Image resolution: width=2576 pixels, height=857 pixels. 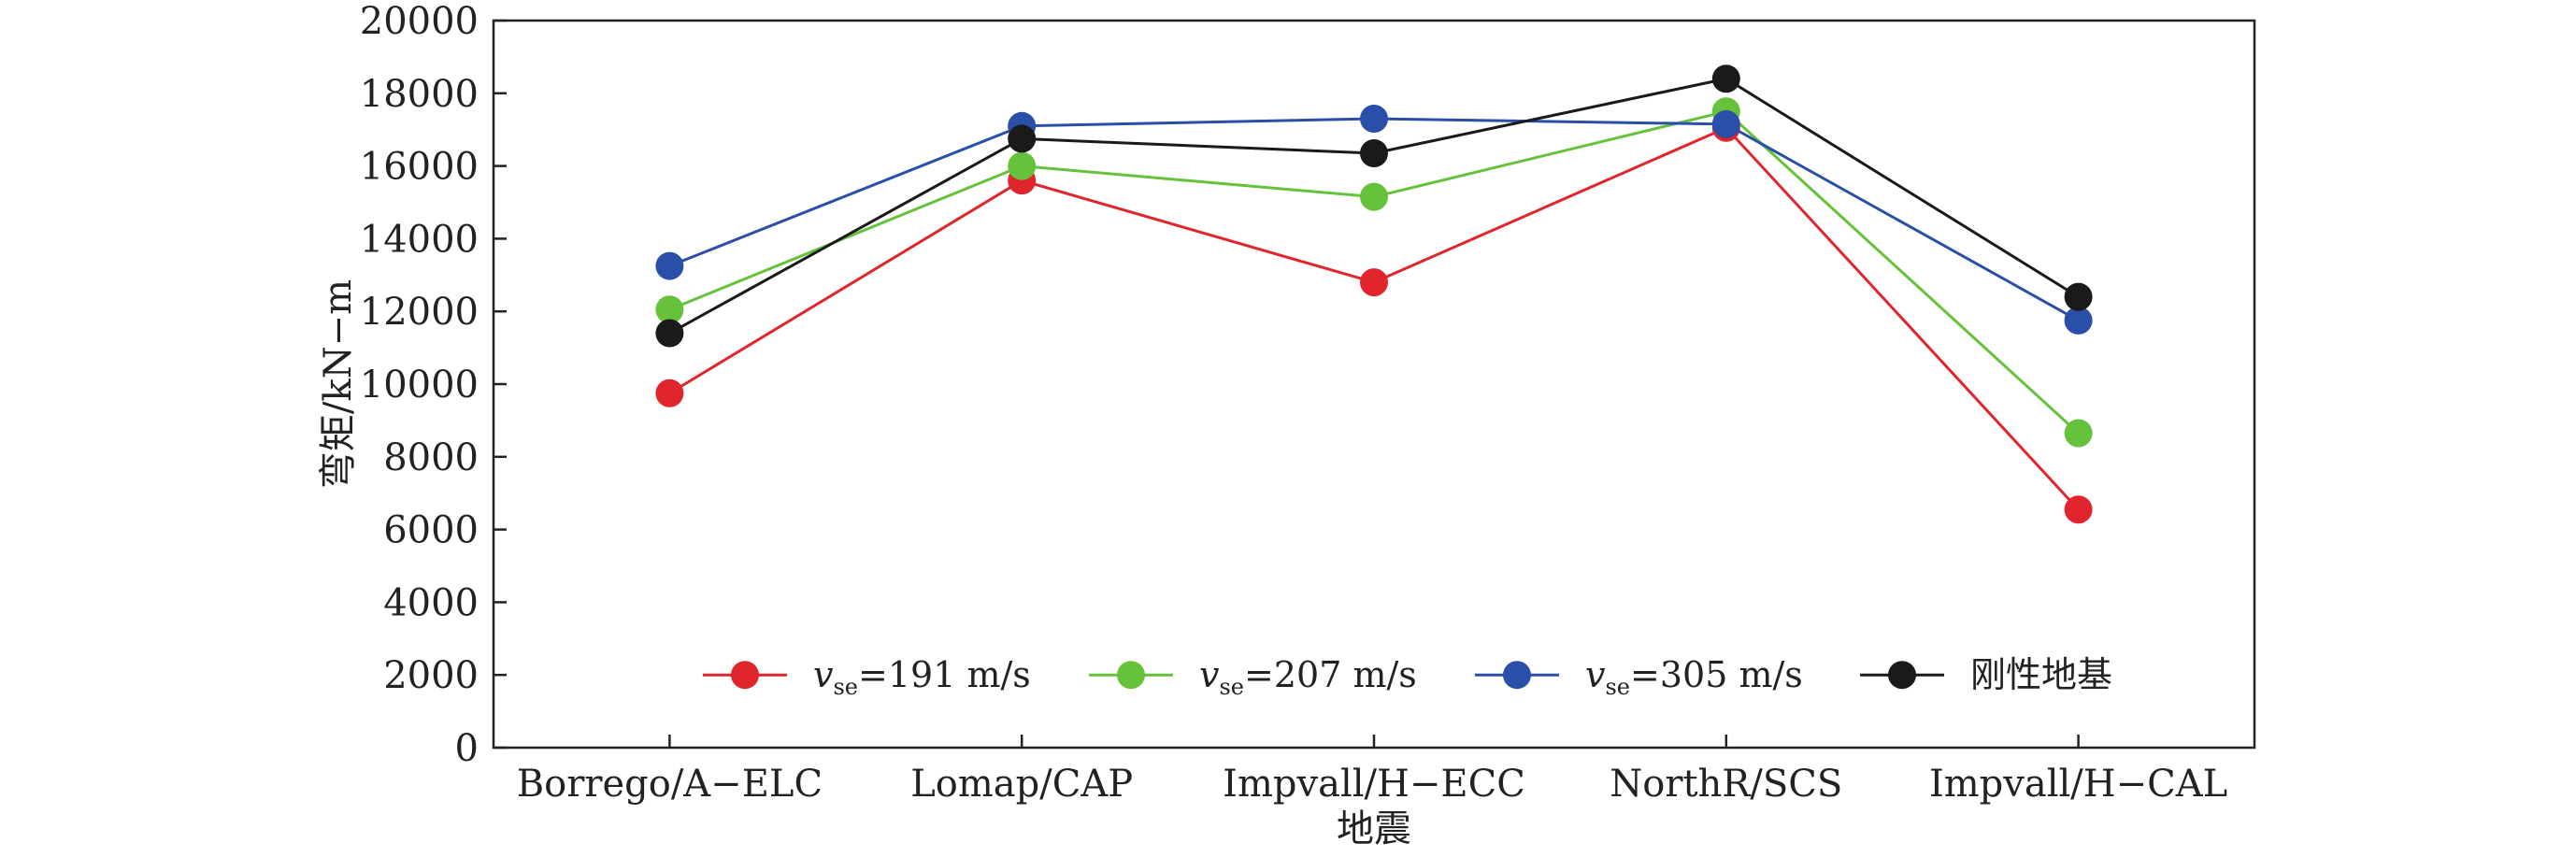 I want to click on y-tick-label: 14000, so click(x=419, y=239).